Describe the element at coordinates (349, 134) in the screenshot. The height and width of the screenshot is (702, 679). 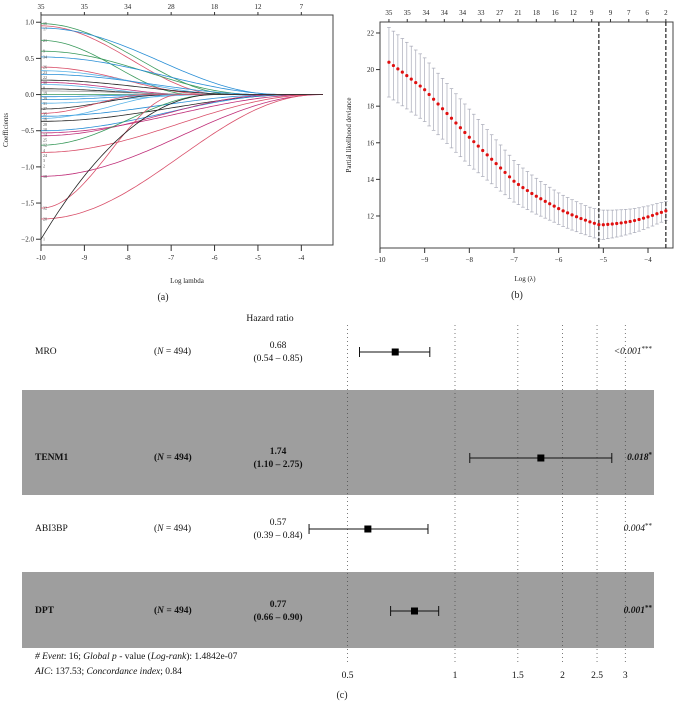
I see `y-axis-label: Partial likelihood deviance` at that location.